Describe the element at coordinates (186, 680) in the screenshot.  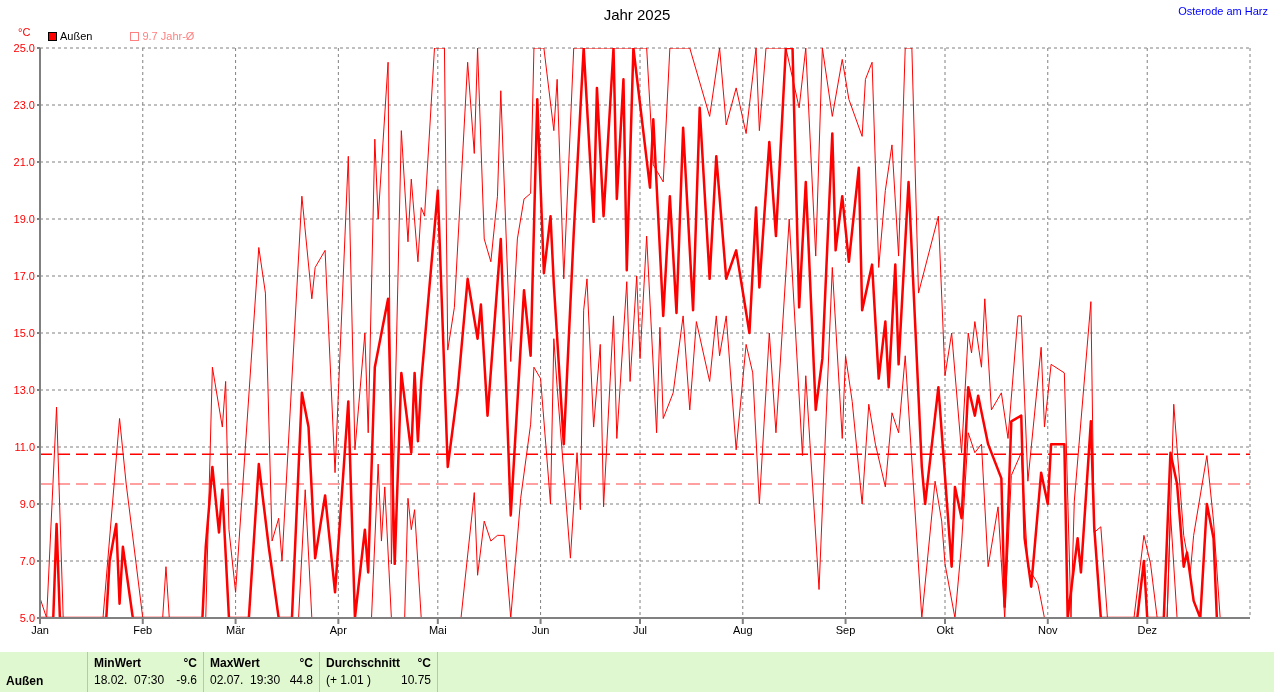
I see `text: -9.6` at that location.